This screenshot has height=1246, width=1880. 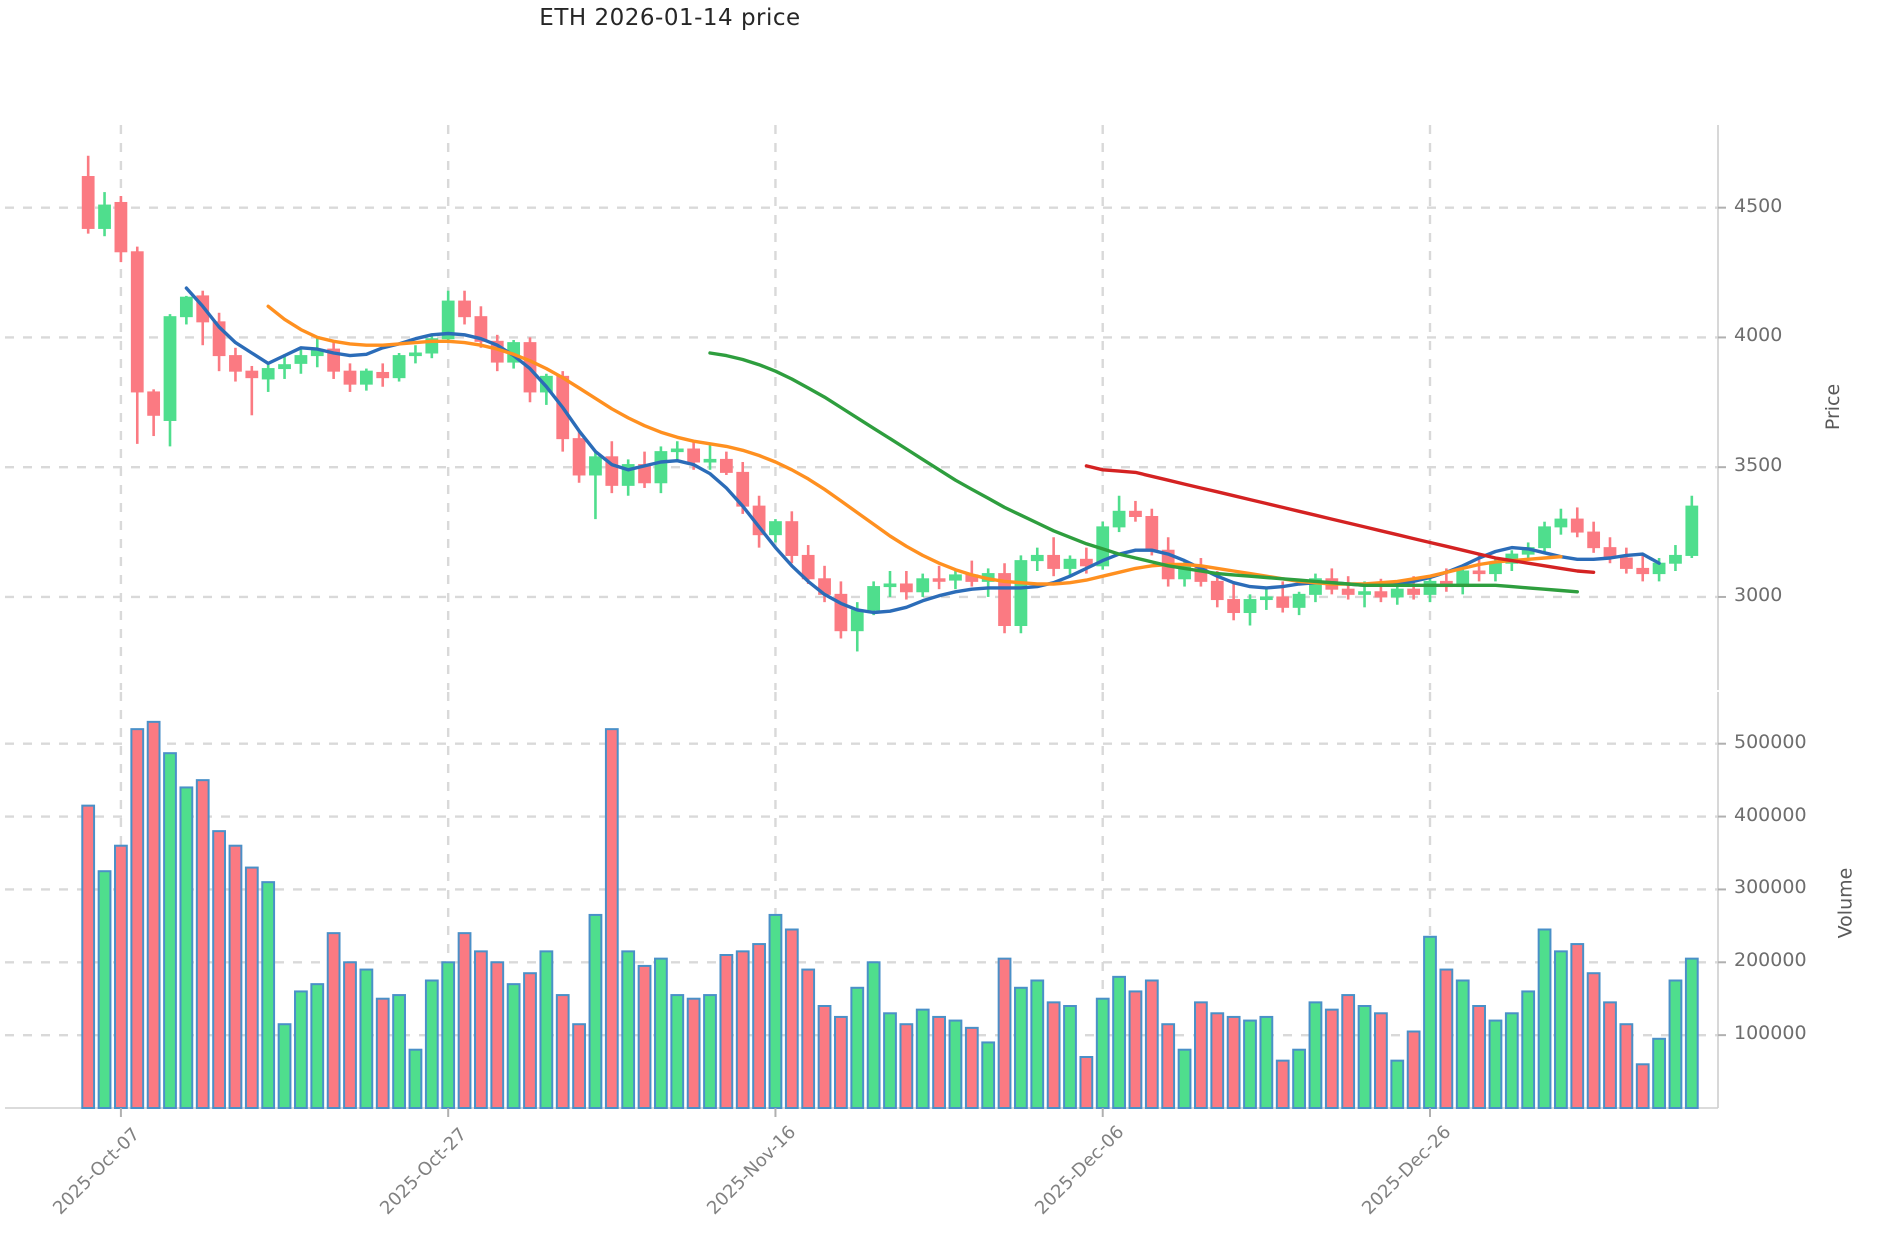 I want to click on ytick-label-volume: 400000, so click(x=1770, y=814).